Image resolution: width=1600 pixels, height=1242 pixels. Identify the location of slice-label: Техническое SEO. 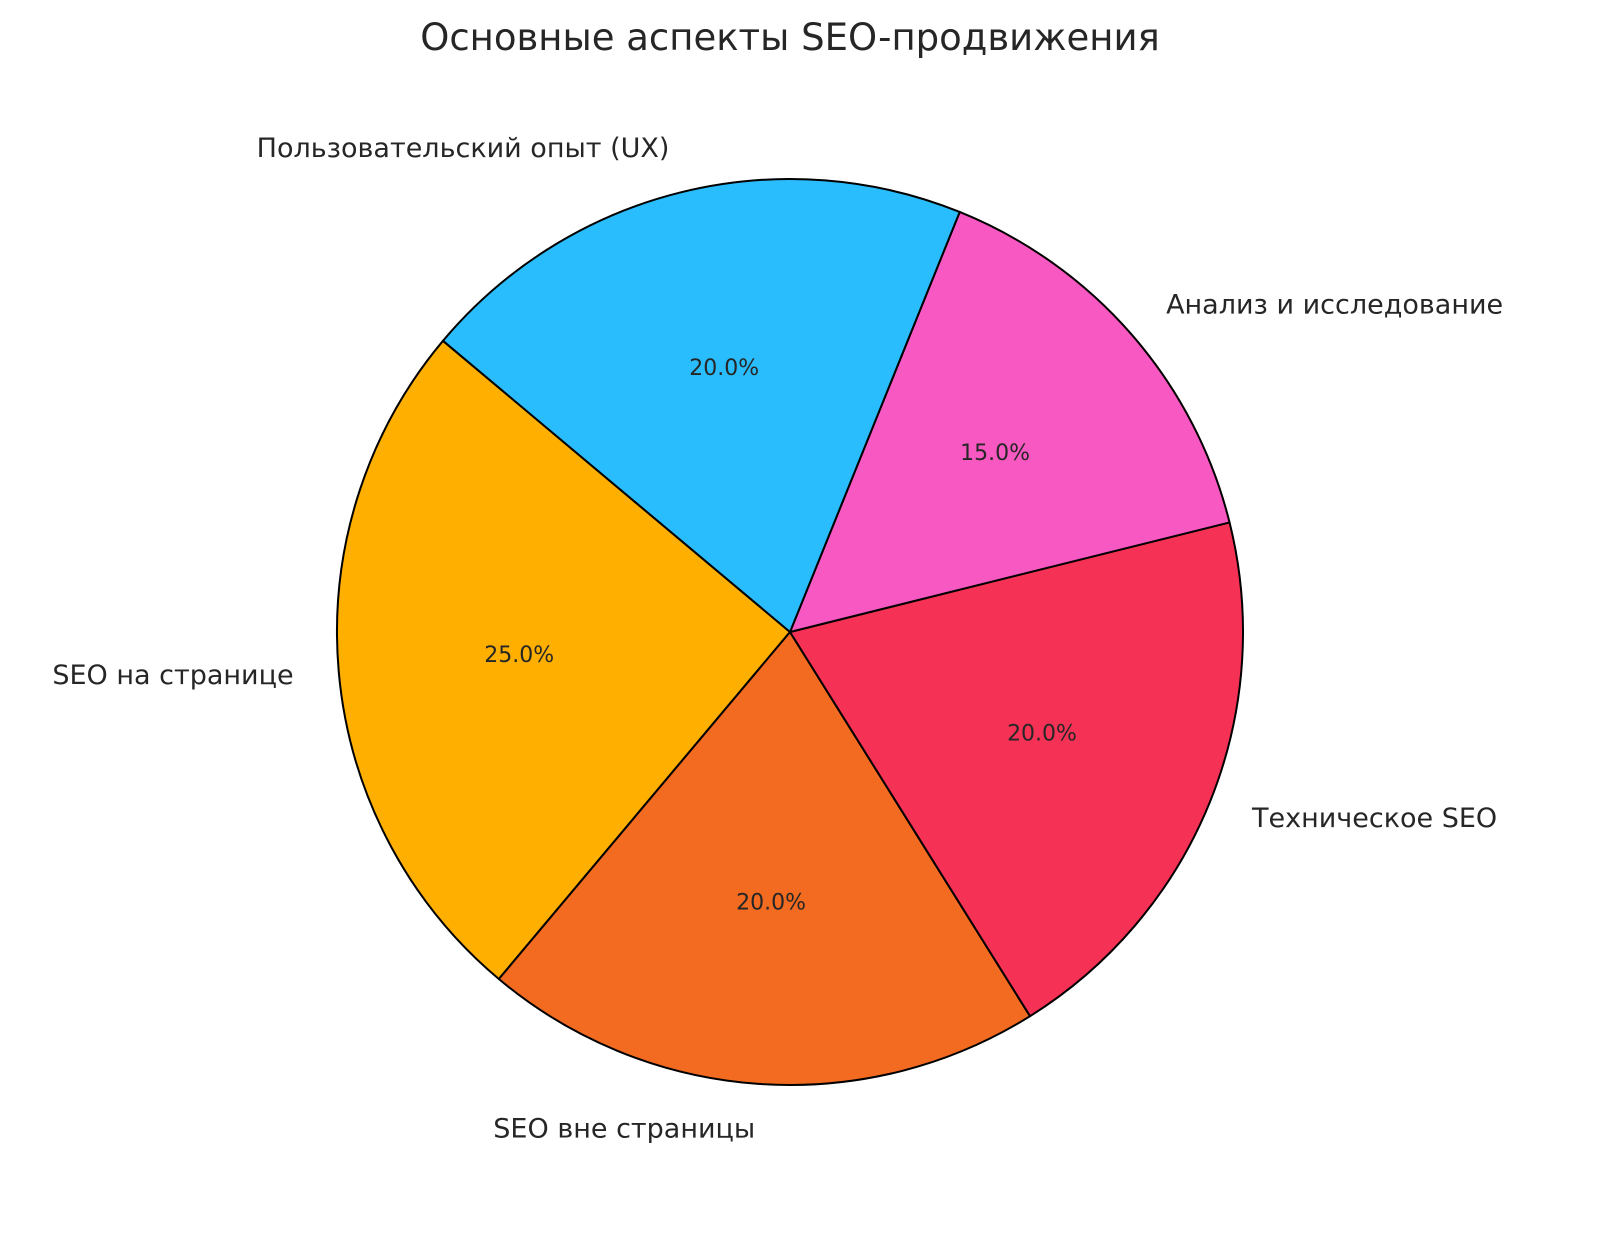
(1374, 818).